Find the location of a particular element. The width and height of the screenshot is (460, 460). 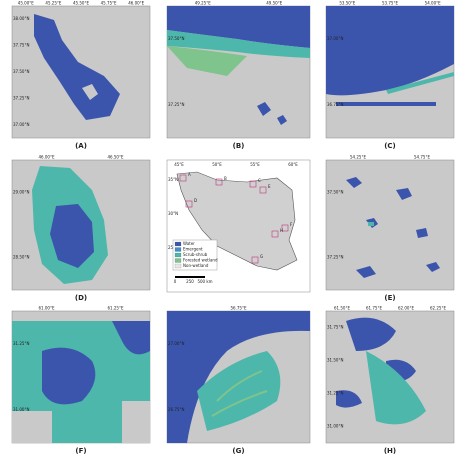

latitude-label: 31.75°N is located at coordinates (335, 327).